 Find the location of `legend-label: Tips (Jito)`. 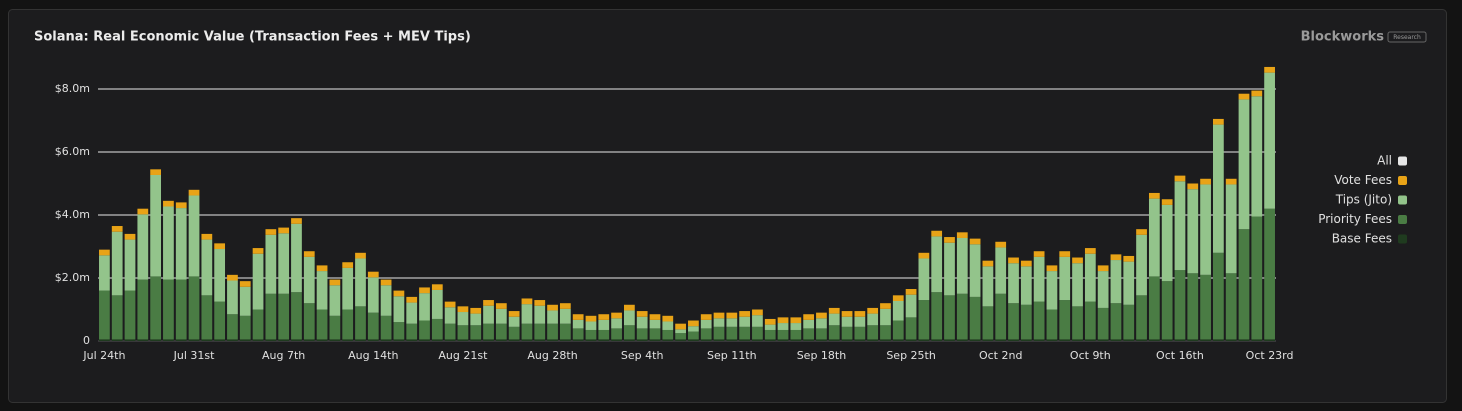

legend-label: Tips (Jito) is located at coordinates (1363, 200).